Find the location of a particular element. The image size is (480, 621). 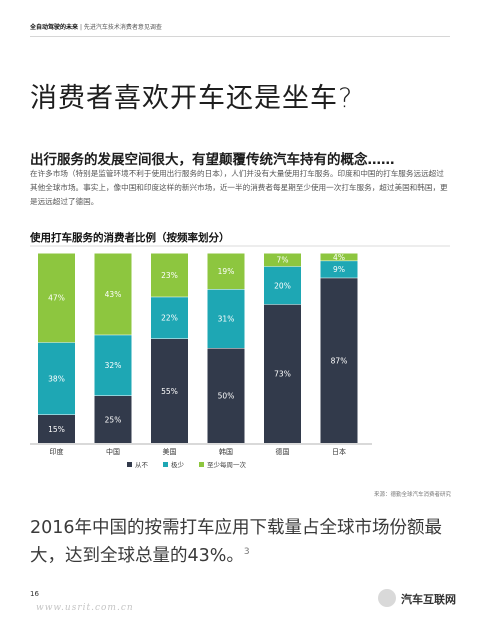

data-label: 15% is located at coordinates (56, 429).